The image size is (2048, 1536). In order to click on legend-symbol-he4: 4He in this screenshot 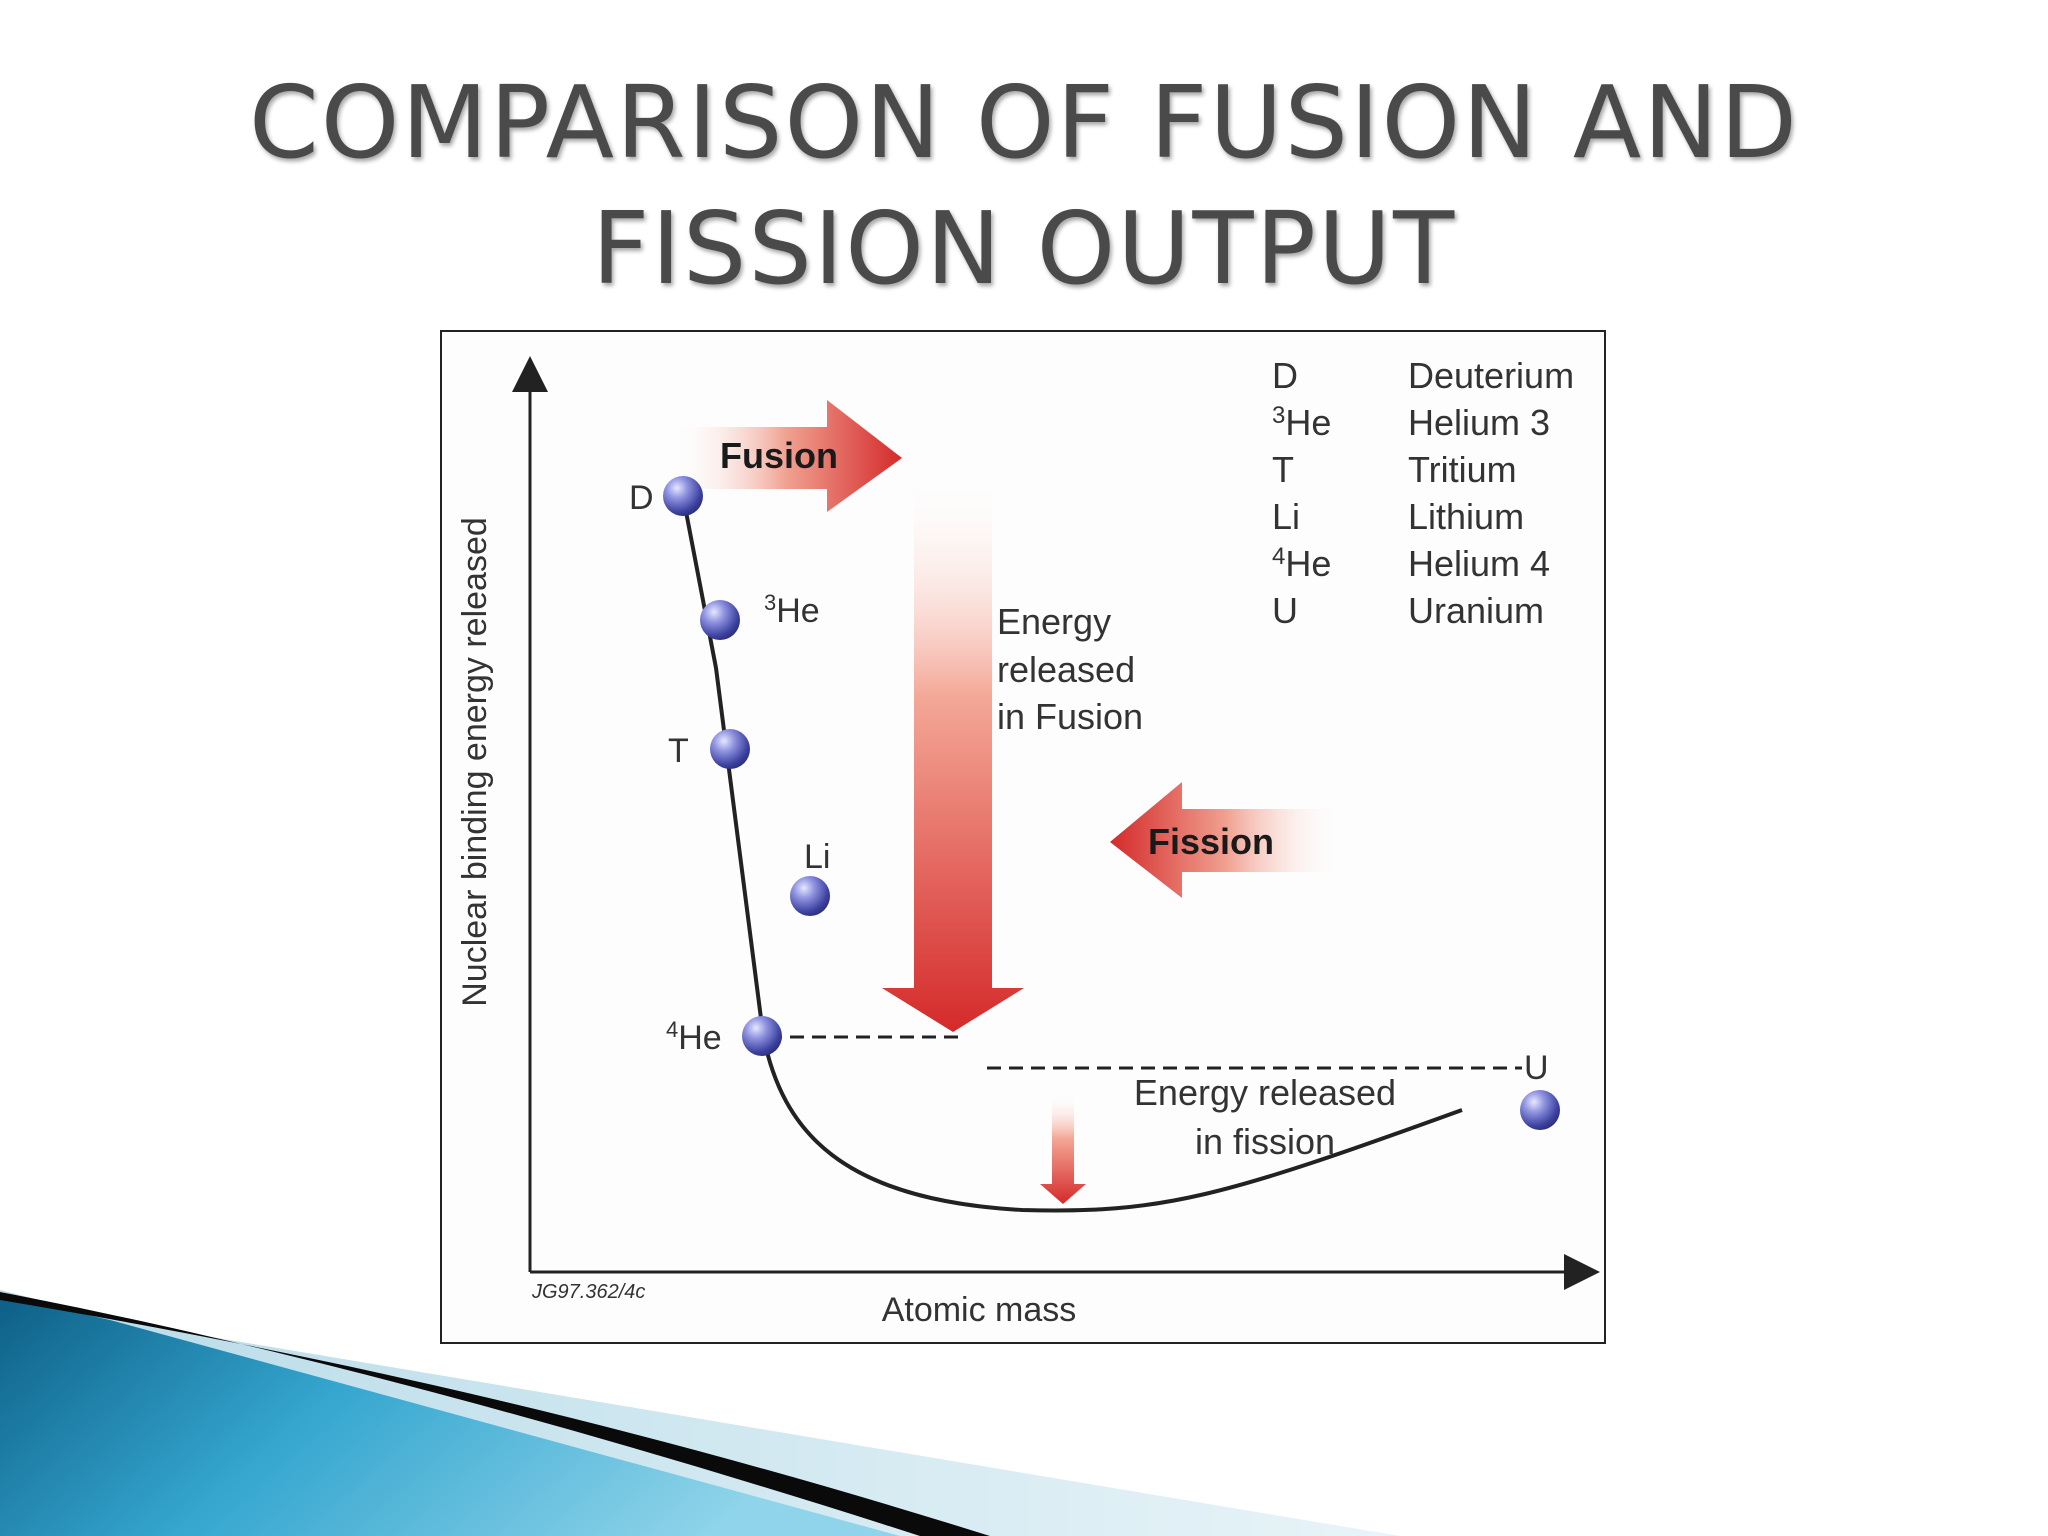, I will do `click(1301, 563)`.